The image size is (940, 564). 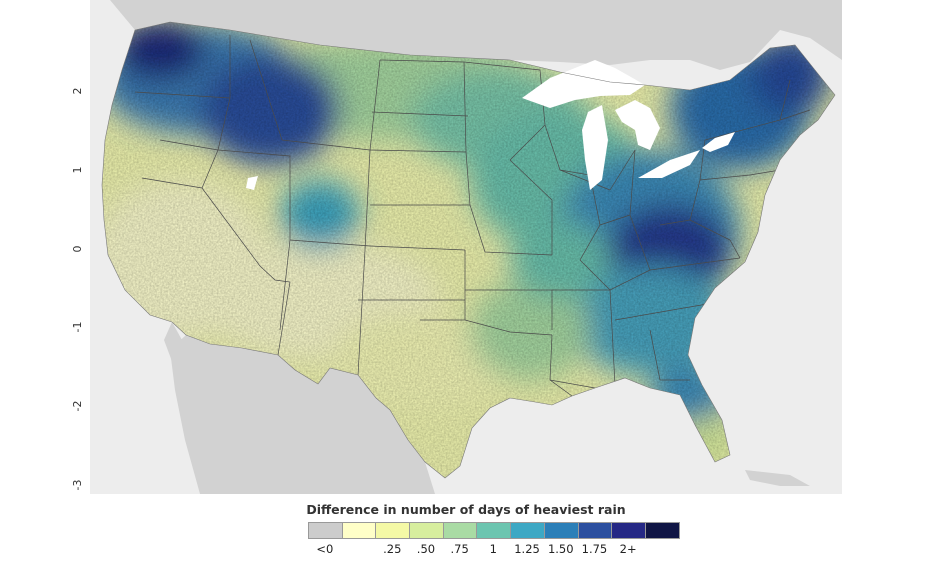 I want to click on mexico-landmass, so click(x=302, y=414).